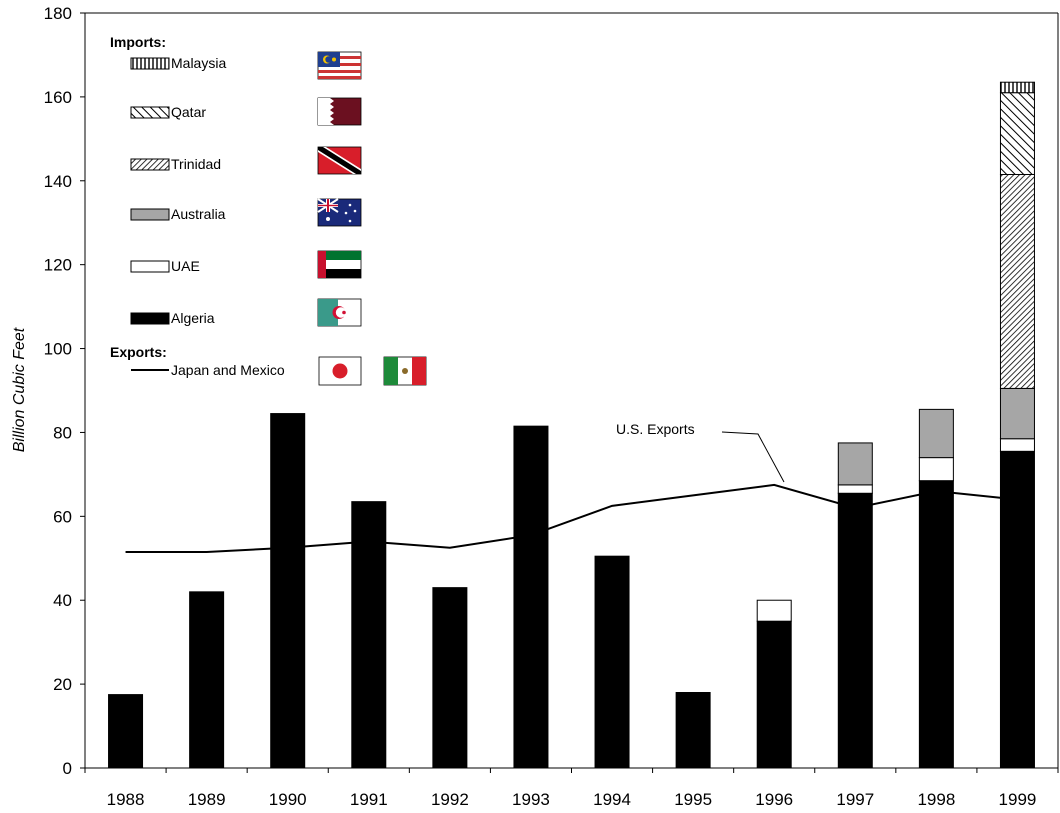 This screenshot has height=813, width=1060. Describe the element at coordinates (188, 112) in the screenshot. I see `legend-label-qatar: Qatar` at that location.